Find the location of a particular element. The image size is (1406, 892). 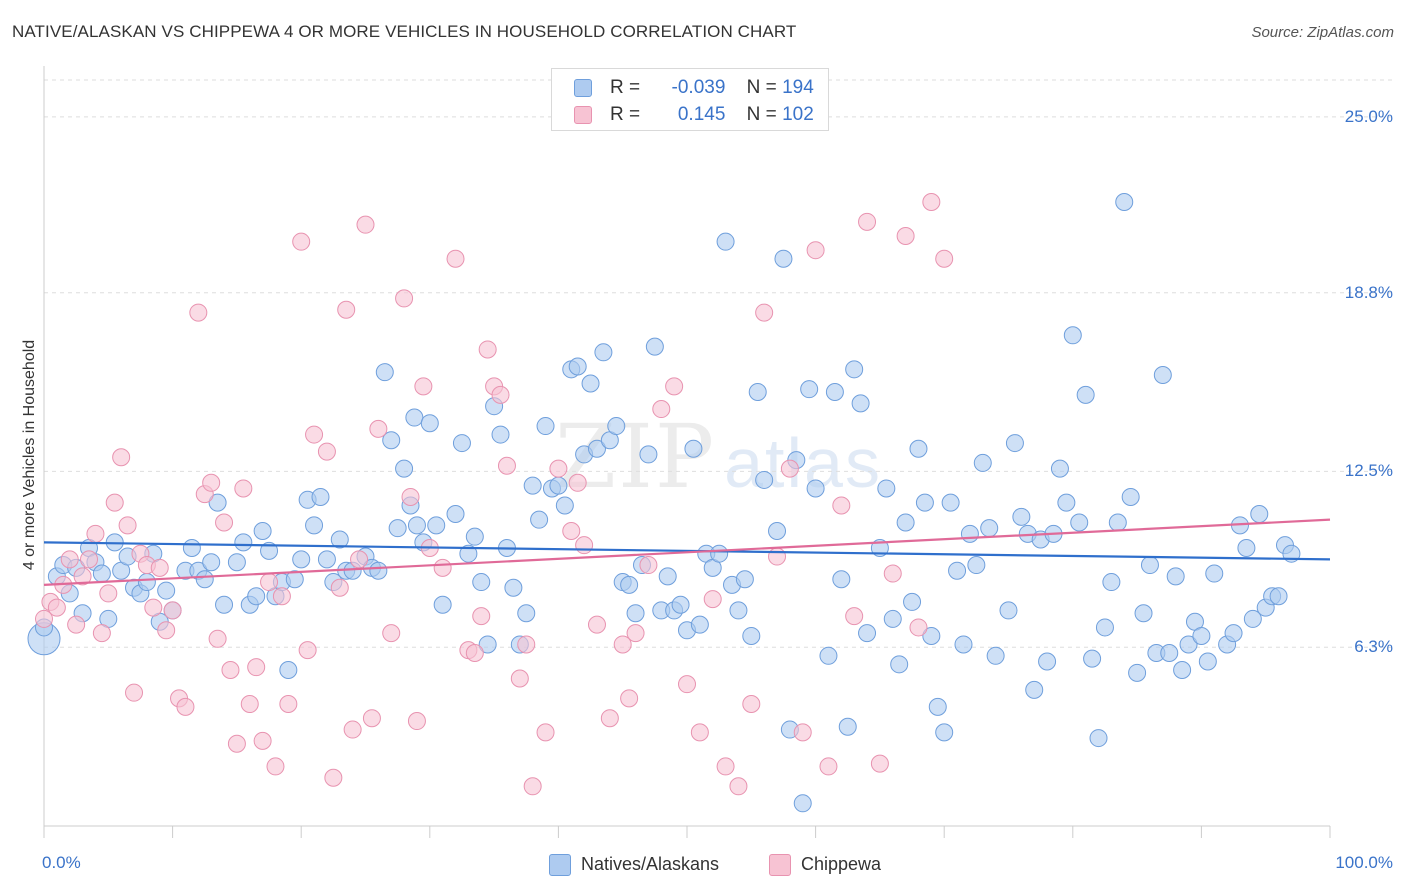

chippewa-r-label: R = is located at coordinates (625, 114).